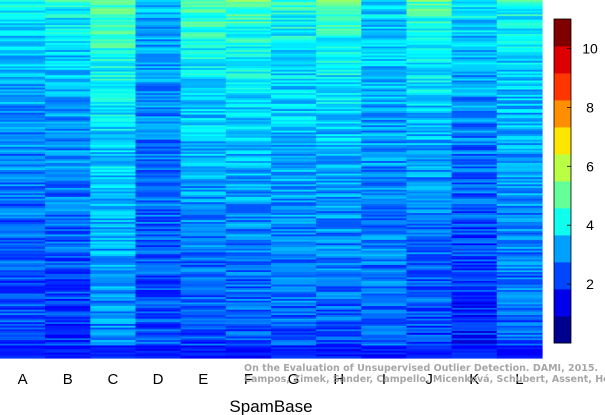 This screenshot has height=415, width=605. What do you see at coordinates (270, 406) in the screenshot?
I see `x-axis-label: SpamBase` at bounding box center [270, 406].